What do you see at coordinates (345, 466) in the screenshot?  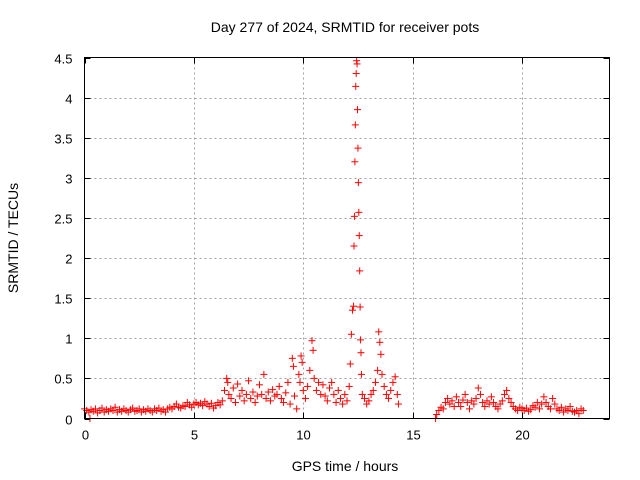 I see `x-axis-label: GPS time / hours` at bounding box center [345, 466].